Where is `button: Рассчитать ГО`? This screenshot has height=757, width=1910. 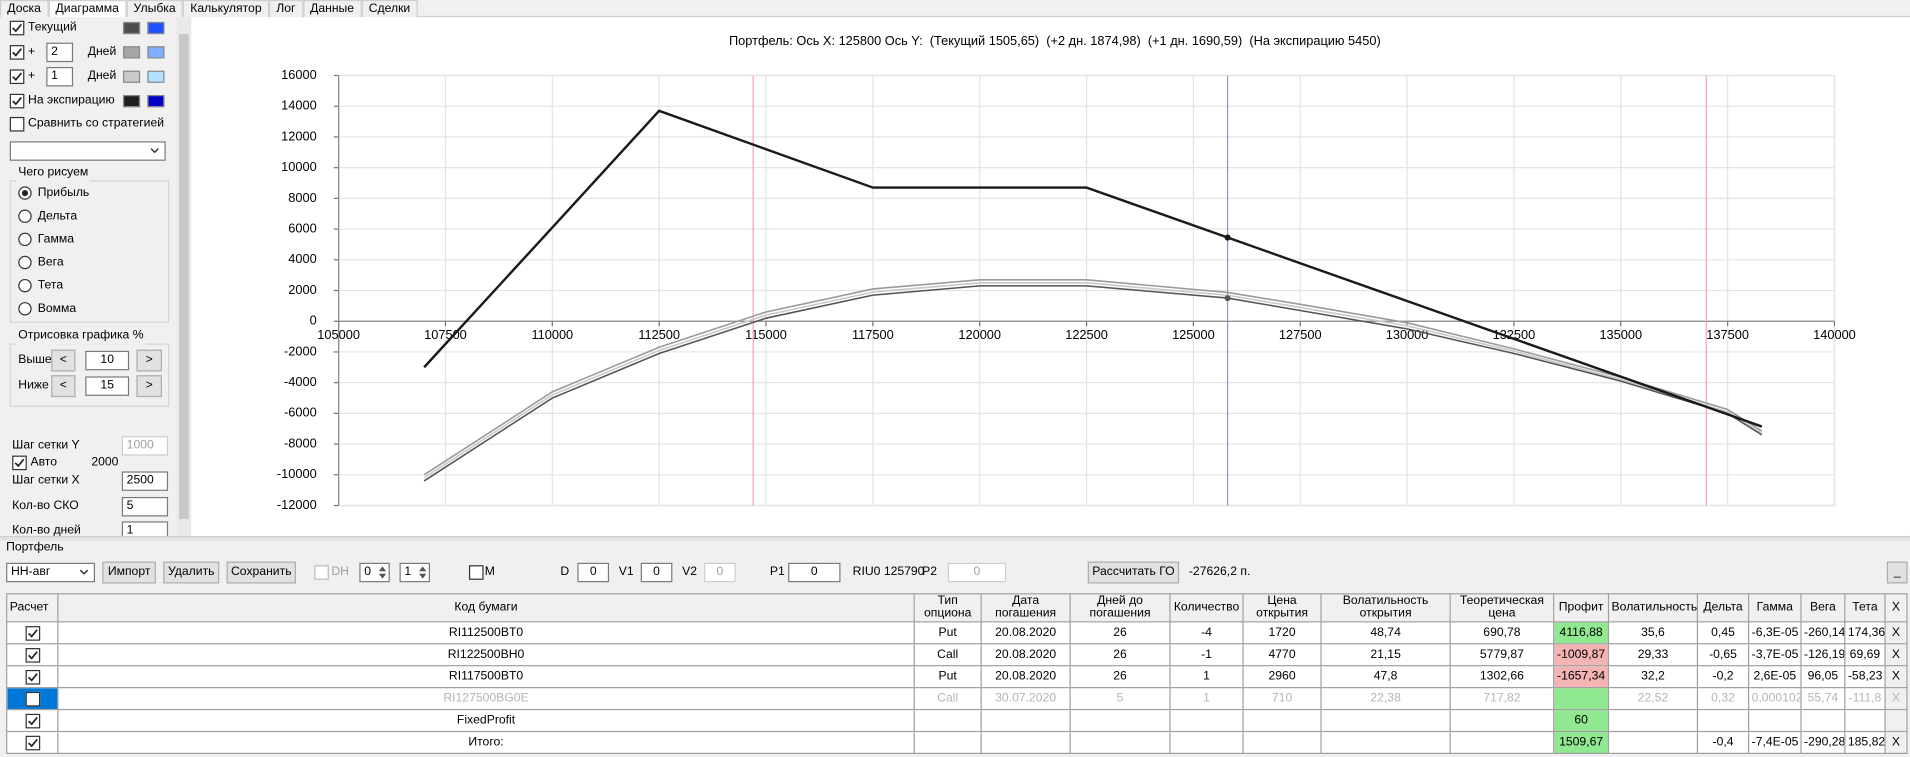 button: Рассчитать ГО is located at coordinates (1133, 572).